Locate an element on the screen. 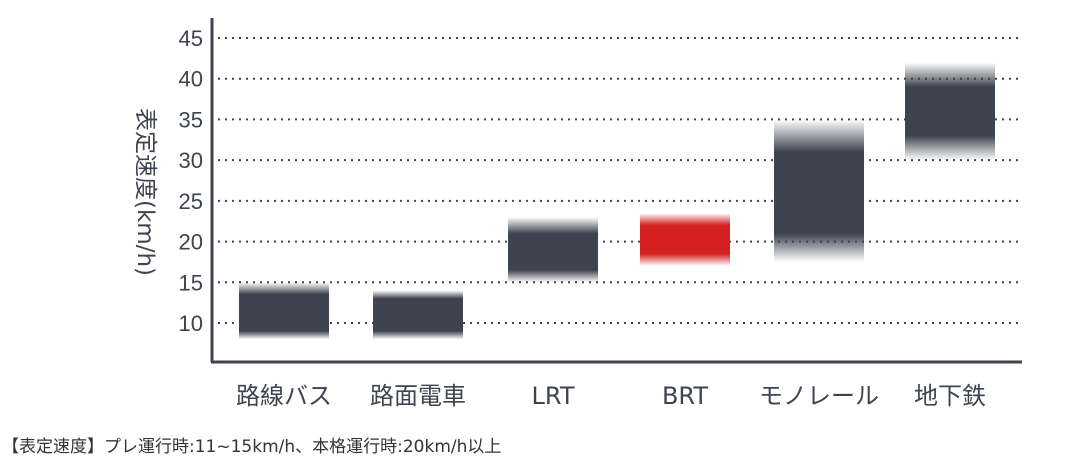 The height and width of the screenshot is (466, 1070). category-label-地下鉄: 地下鉄 is located at coordinates (950, 396).